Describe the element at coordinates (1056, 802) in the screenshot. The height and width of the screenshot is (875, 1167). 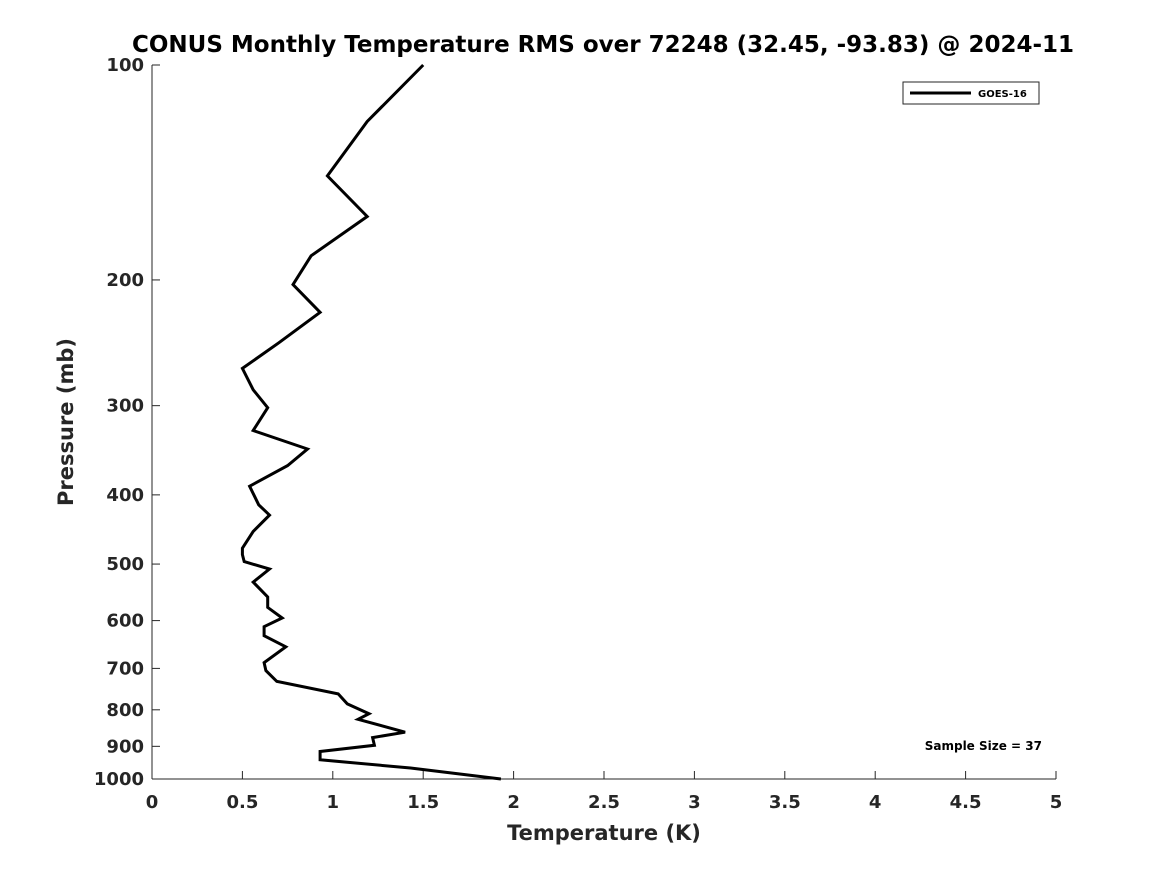
I see `x-tick-label: 5` at that location.